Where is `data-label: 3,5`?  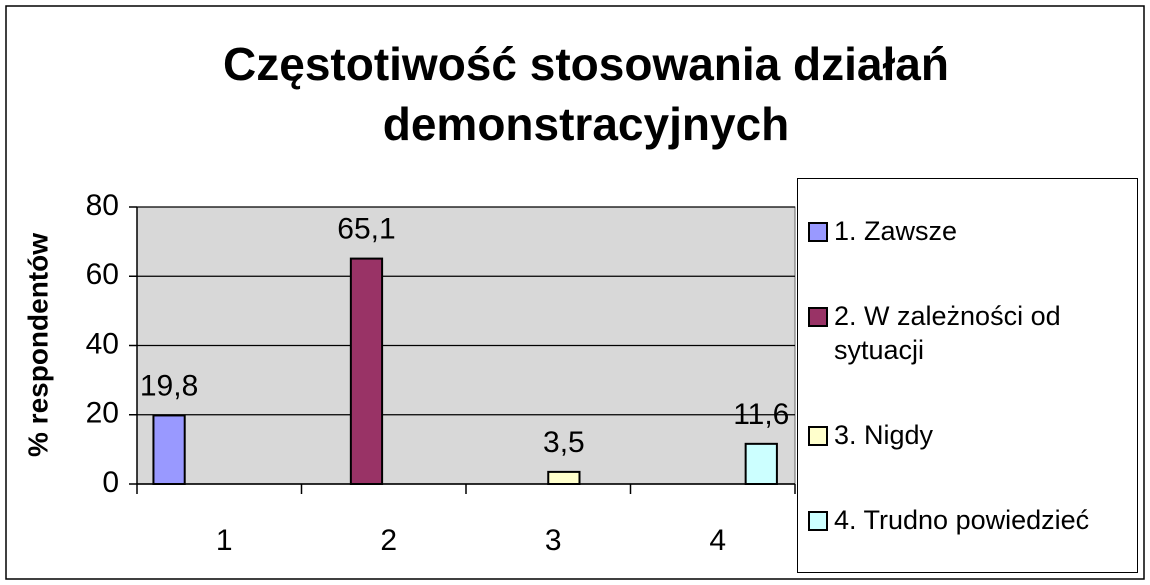 data-label: 3,5 is located at coordinates (564, 442).